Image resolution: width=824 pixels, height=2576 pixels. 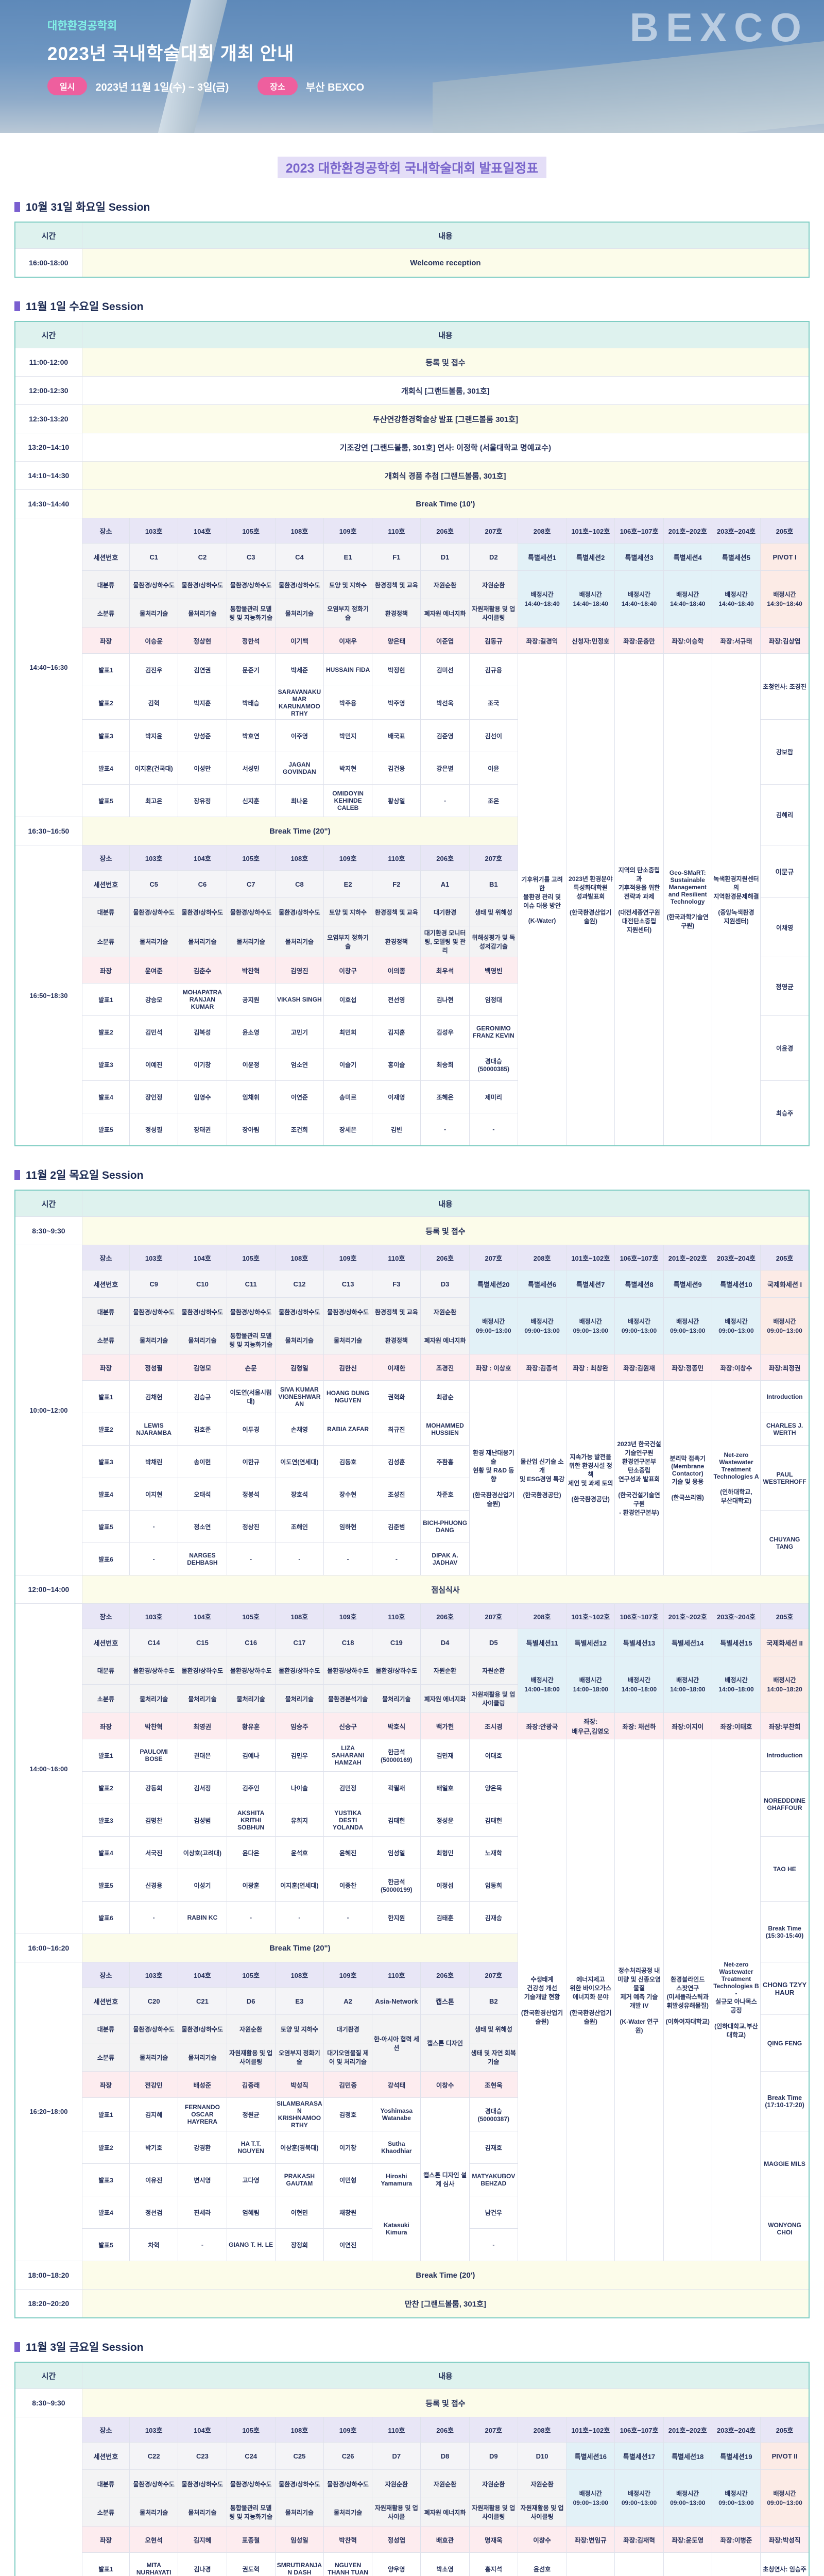 What do you see at coordinates (639, 1616) in the screenshot?
I see `special-room-header-cell: 106호~107호` at bounding box center [639, 1616].